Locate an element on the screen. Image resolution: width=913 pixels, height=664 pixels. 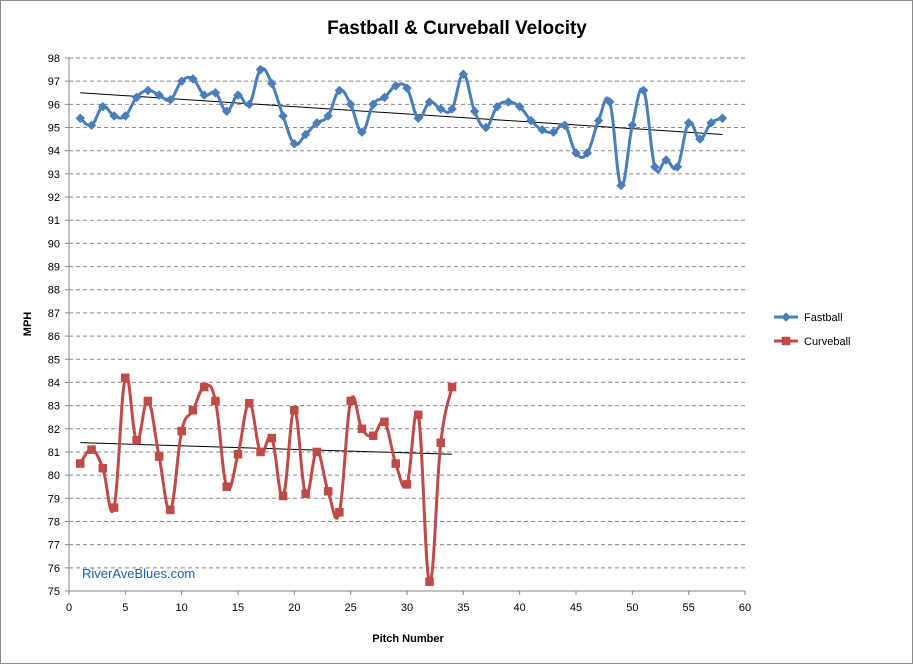
x-tick-label: 55 is located at coordinates (689, 608).